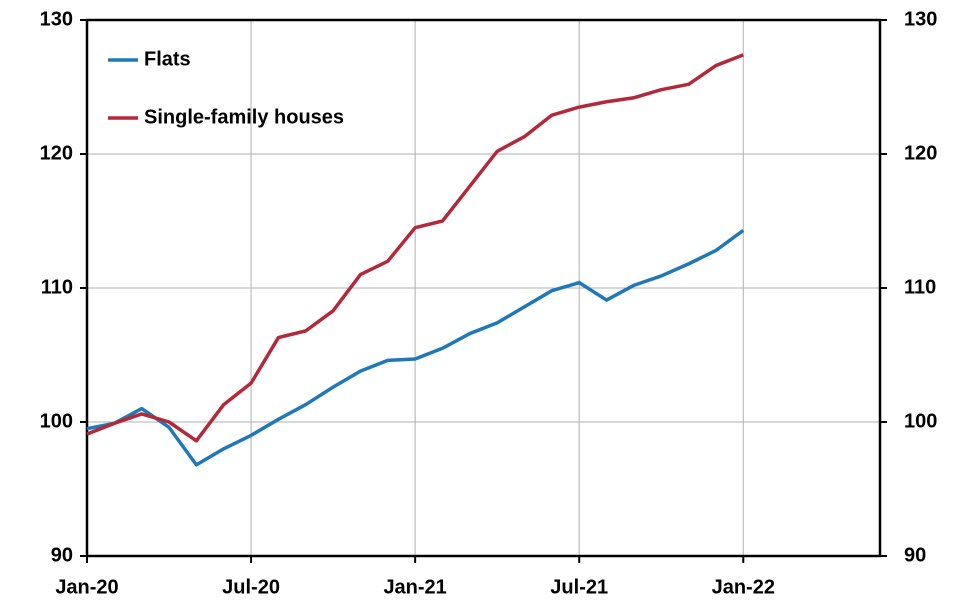 Image resolution: width=958 pixels, height=600 pixels. I want to click on x-tick-label: Jan-22, so click(743, 587).